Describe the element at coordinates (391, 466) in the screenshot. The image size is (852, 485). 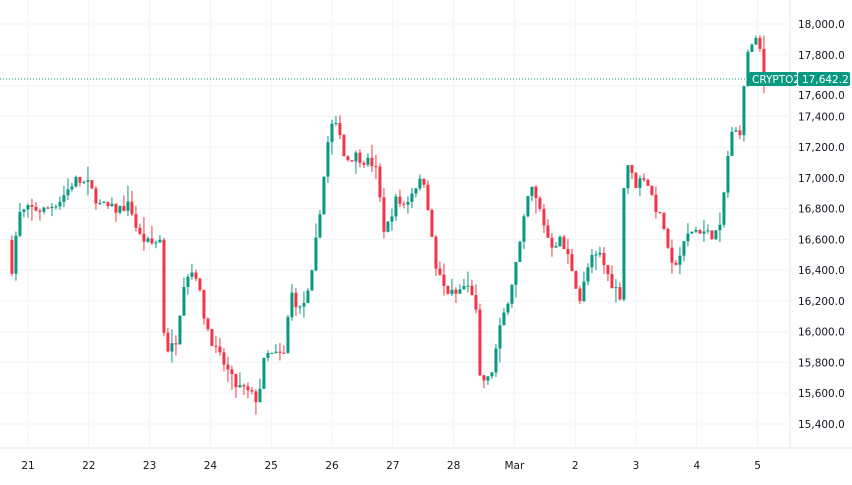
I see `time-axis: 21 22 23 24 25 26 27 28 Mar 2 3 4 5` at that location.